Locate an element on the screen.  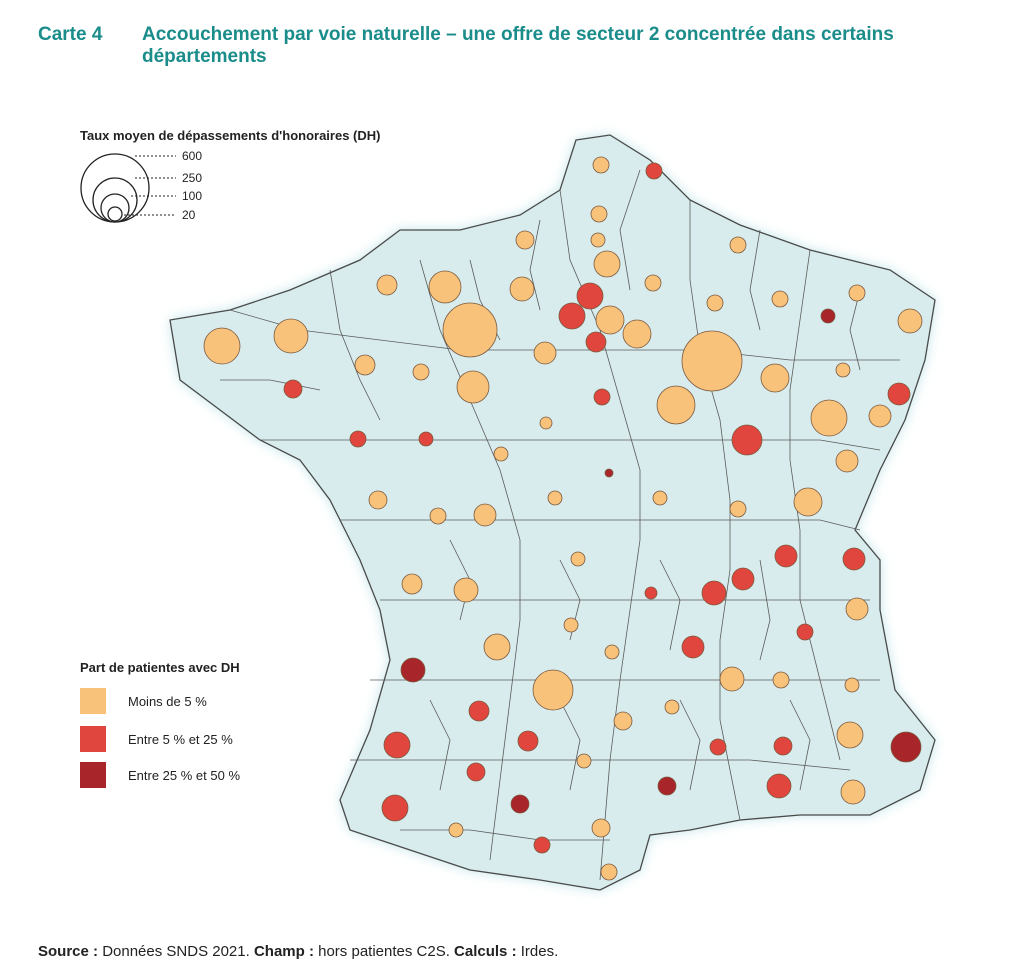
circle-saone-loire is located at coordinates (738, 509).